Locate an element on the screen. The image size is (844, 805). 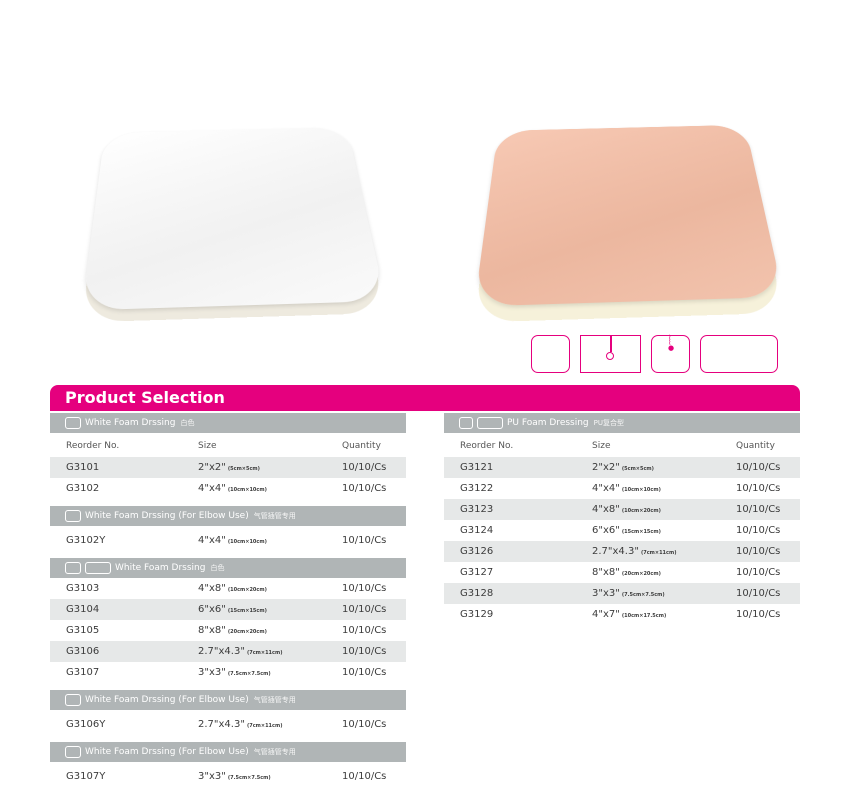
reorder-no: G3129 is located at coordinates (477, 614).